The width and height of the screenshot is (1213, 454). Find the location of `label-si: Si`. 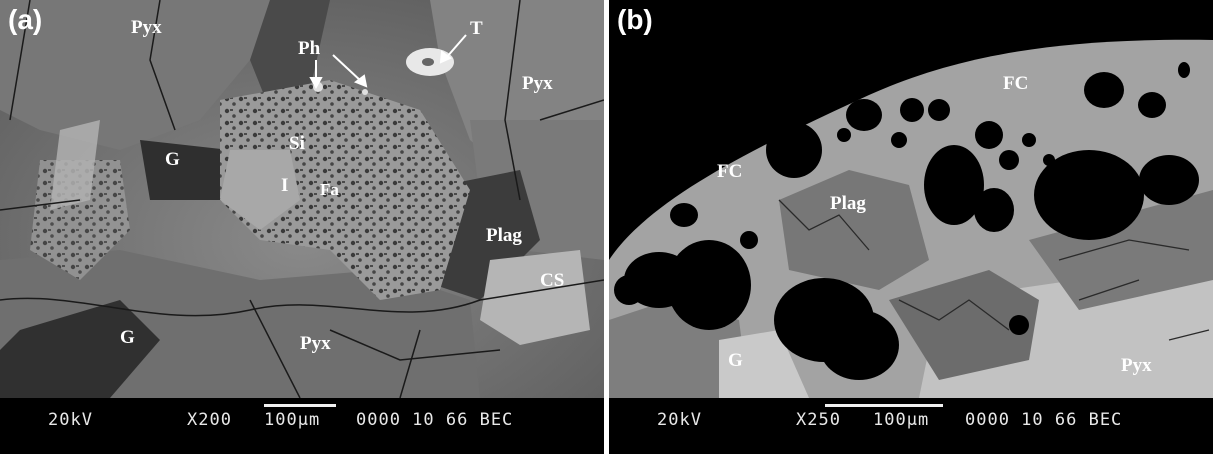

label-si: Si is located at coordinates (297, 143).